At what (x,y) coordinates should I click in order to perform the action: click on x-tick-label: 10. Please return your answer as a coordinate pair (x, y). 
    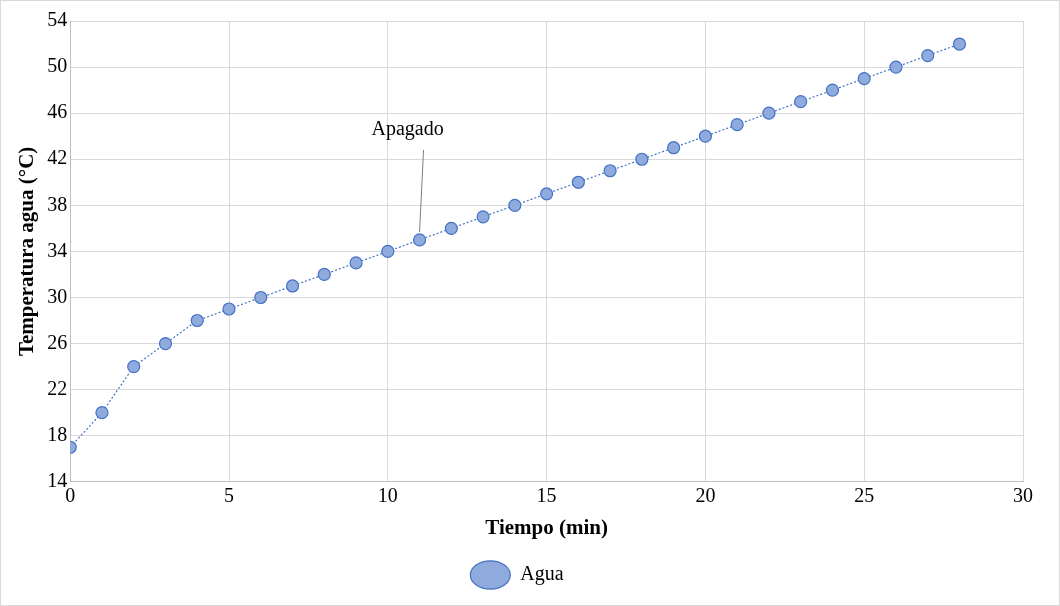
    Looking at the image, I should click on (387, 495).